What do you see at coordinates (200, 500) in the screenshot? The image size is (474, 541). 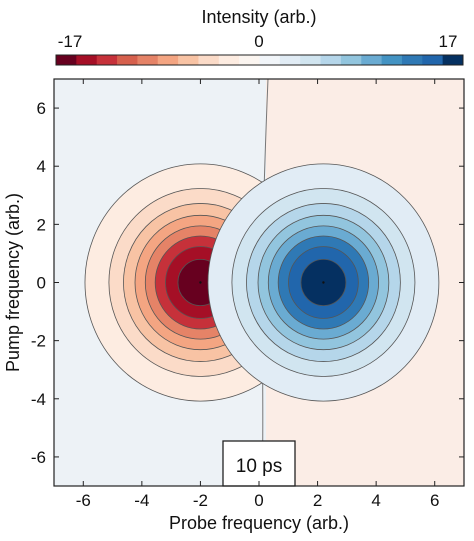 I see `x-tick-label: -2` at bounding box center [200, 500].